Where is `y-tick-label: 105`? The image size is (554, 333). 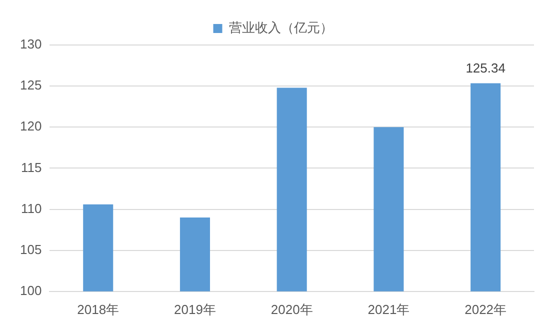 y-tick-label: 105 is located at coordinates (31, 249).